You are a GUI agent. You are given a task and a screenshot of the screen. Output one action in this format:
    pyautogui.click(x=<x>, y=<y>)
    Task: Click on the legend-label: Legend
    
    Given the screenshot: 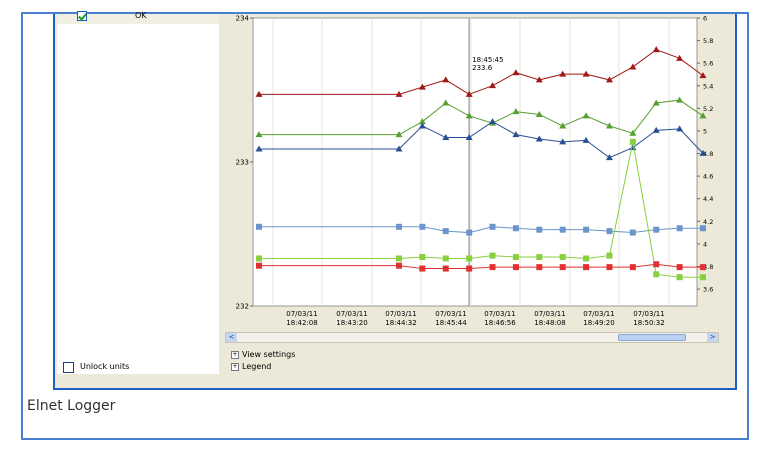 What is the action you would take?
    pyautogui.click(x=257, y=366)
    